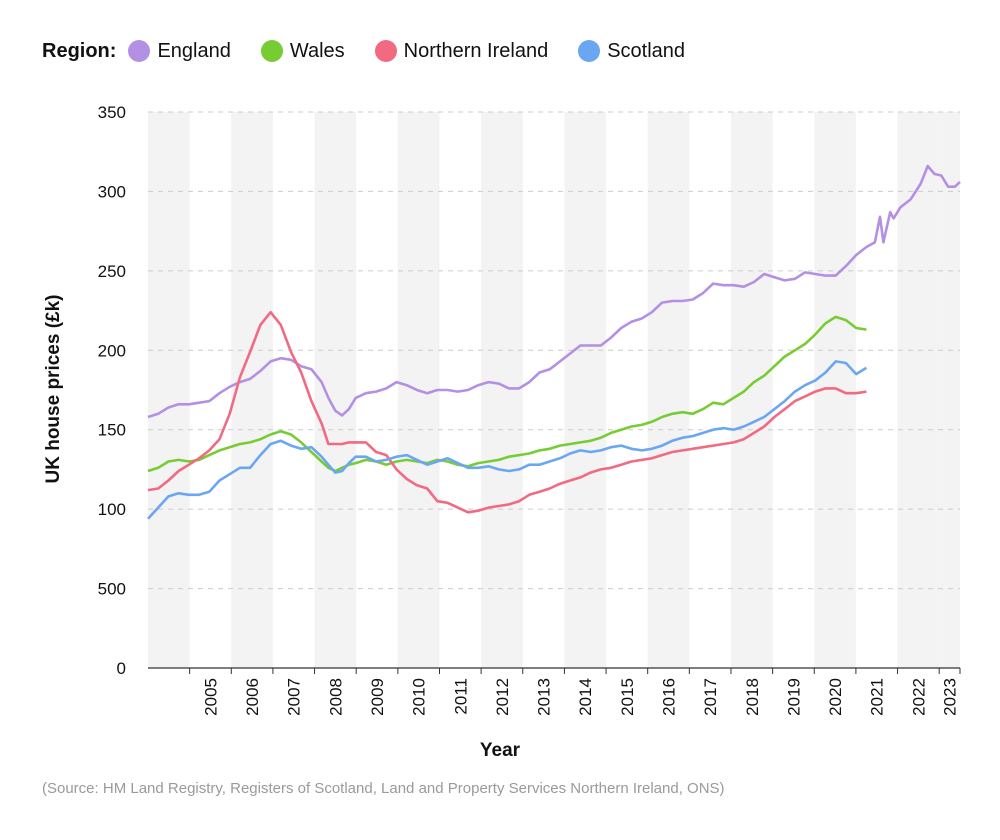  Describe the element at coordinates (793, 697) in the screenshot. I see `x-tick-label: 2019` at that location.